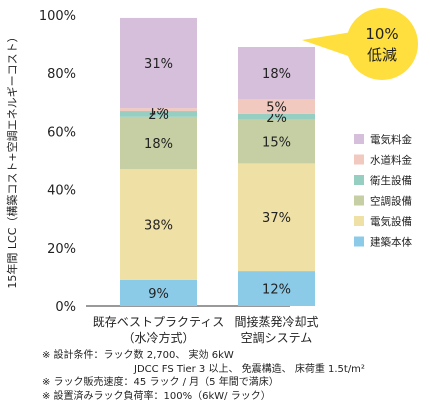 The height and width of the screenshot is (403, 430). I want to click on y-tick-label: 100%, so click(57, 16).